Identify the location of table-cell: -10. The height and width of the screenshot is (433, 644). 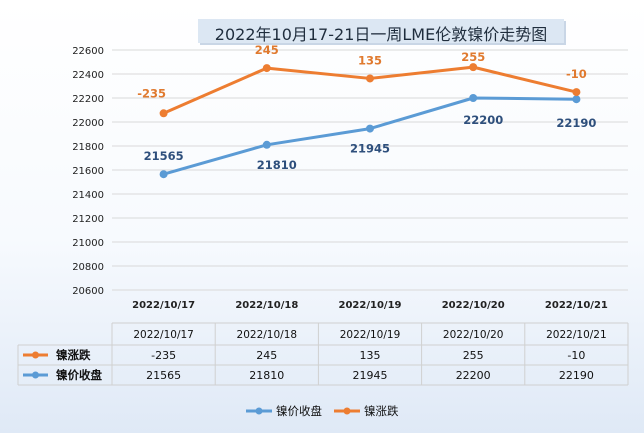
(576, 355).